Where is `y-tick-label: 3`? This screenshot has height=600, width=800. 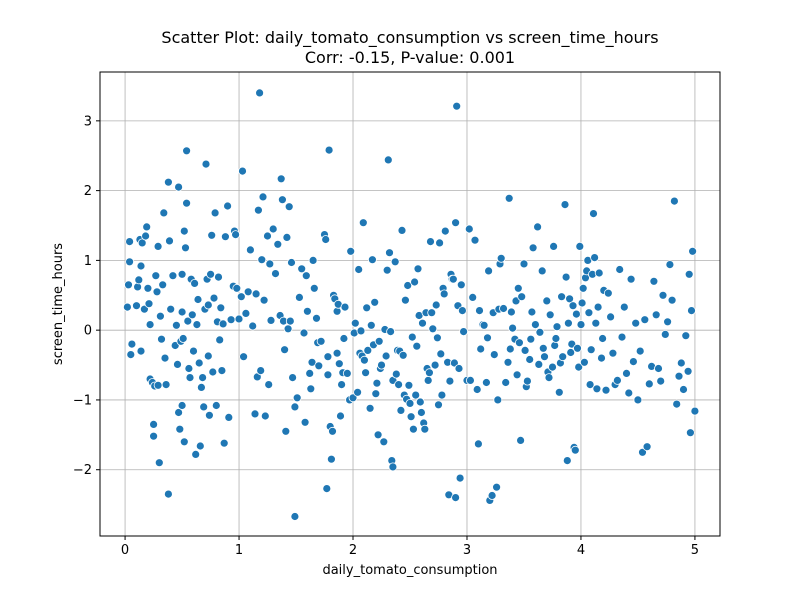
y-tick-label: 3 is located at coordinates (88, 121).